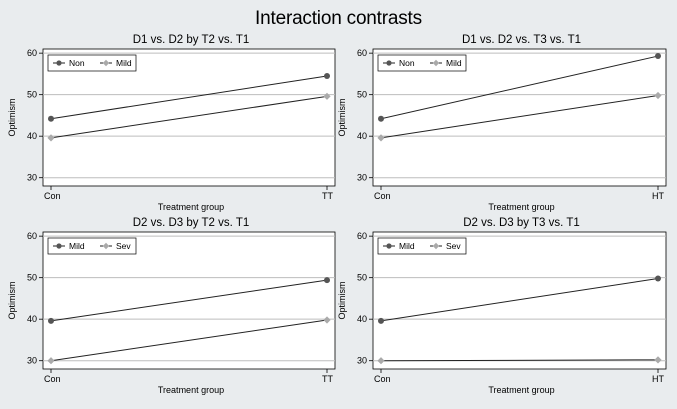 The image size is (677, 409). Describe the element at coordinates (521, 40) in the screenshot. I see `panel-title: D1 vs. D2 vs. T3 vs. T1` at that location.